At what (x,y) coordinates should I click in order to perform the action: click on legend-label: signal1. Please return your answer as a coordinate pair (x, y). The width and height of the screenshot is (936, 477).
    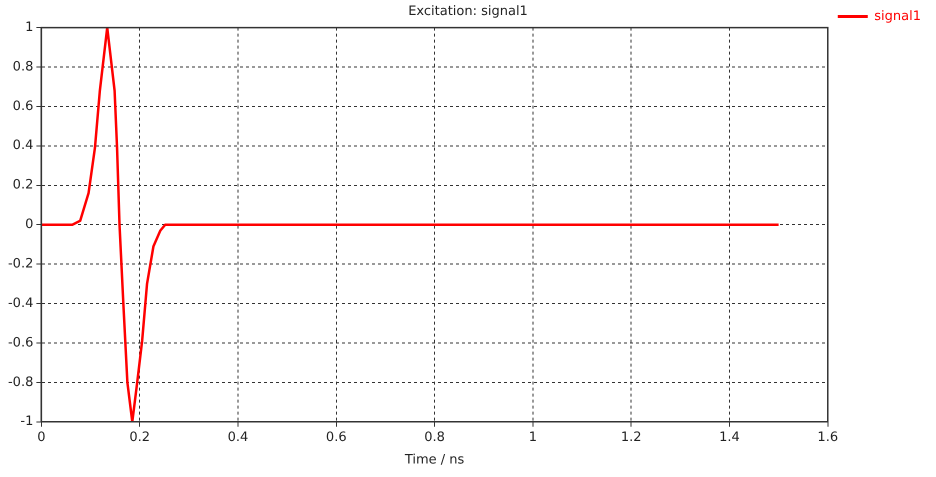
    Looking at the image, I should click on (898, 16).